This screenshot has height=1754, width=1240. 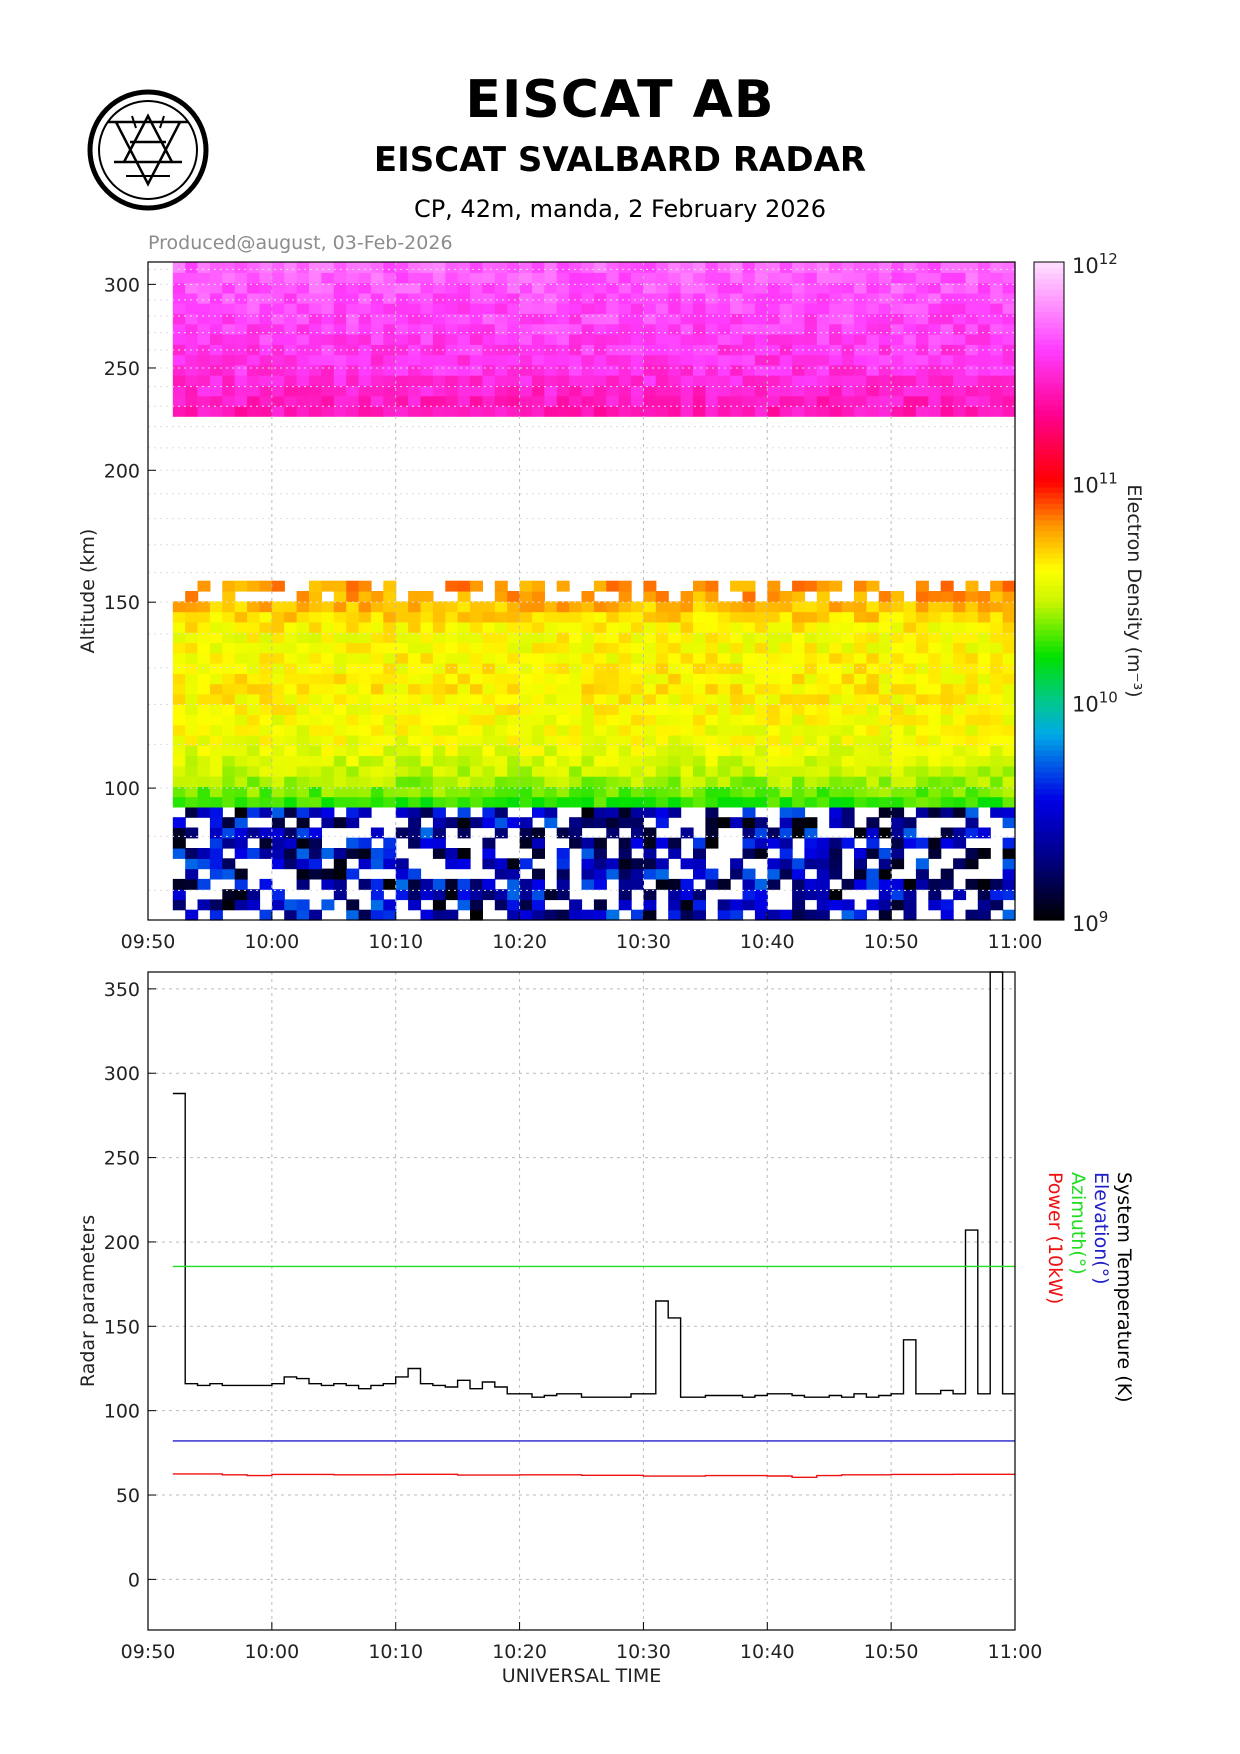 What do you see at coordinates (148, 1652) in the screenshot?
I see `params-x-tick-label: 09:50` at bounding box center [148, 1652].